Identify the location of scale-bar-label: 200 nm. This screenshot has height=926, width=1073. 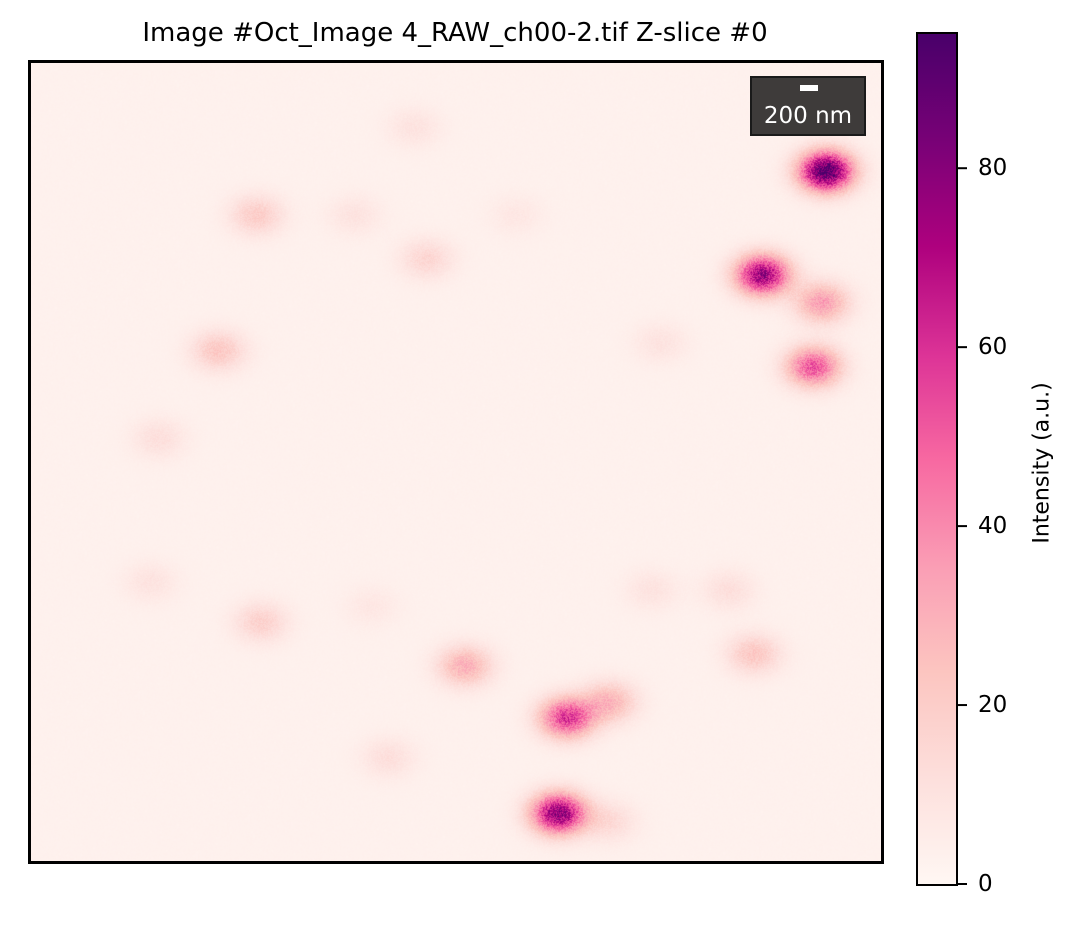
(808, 116).